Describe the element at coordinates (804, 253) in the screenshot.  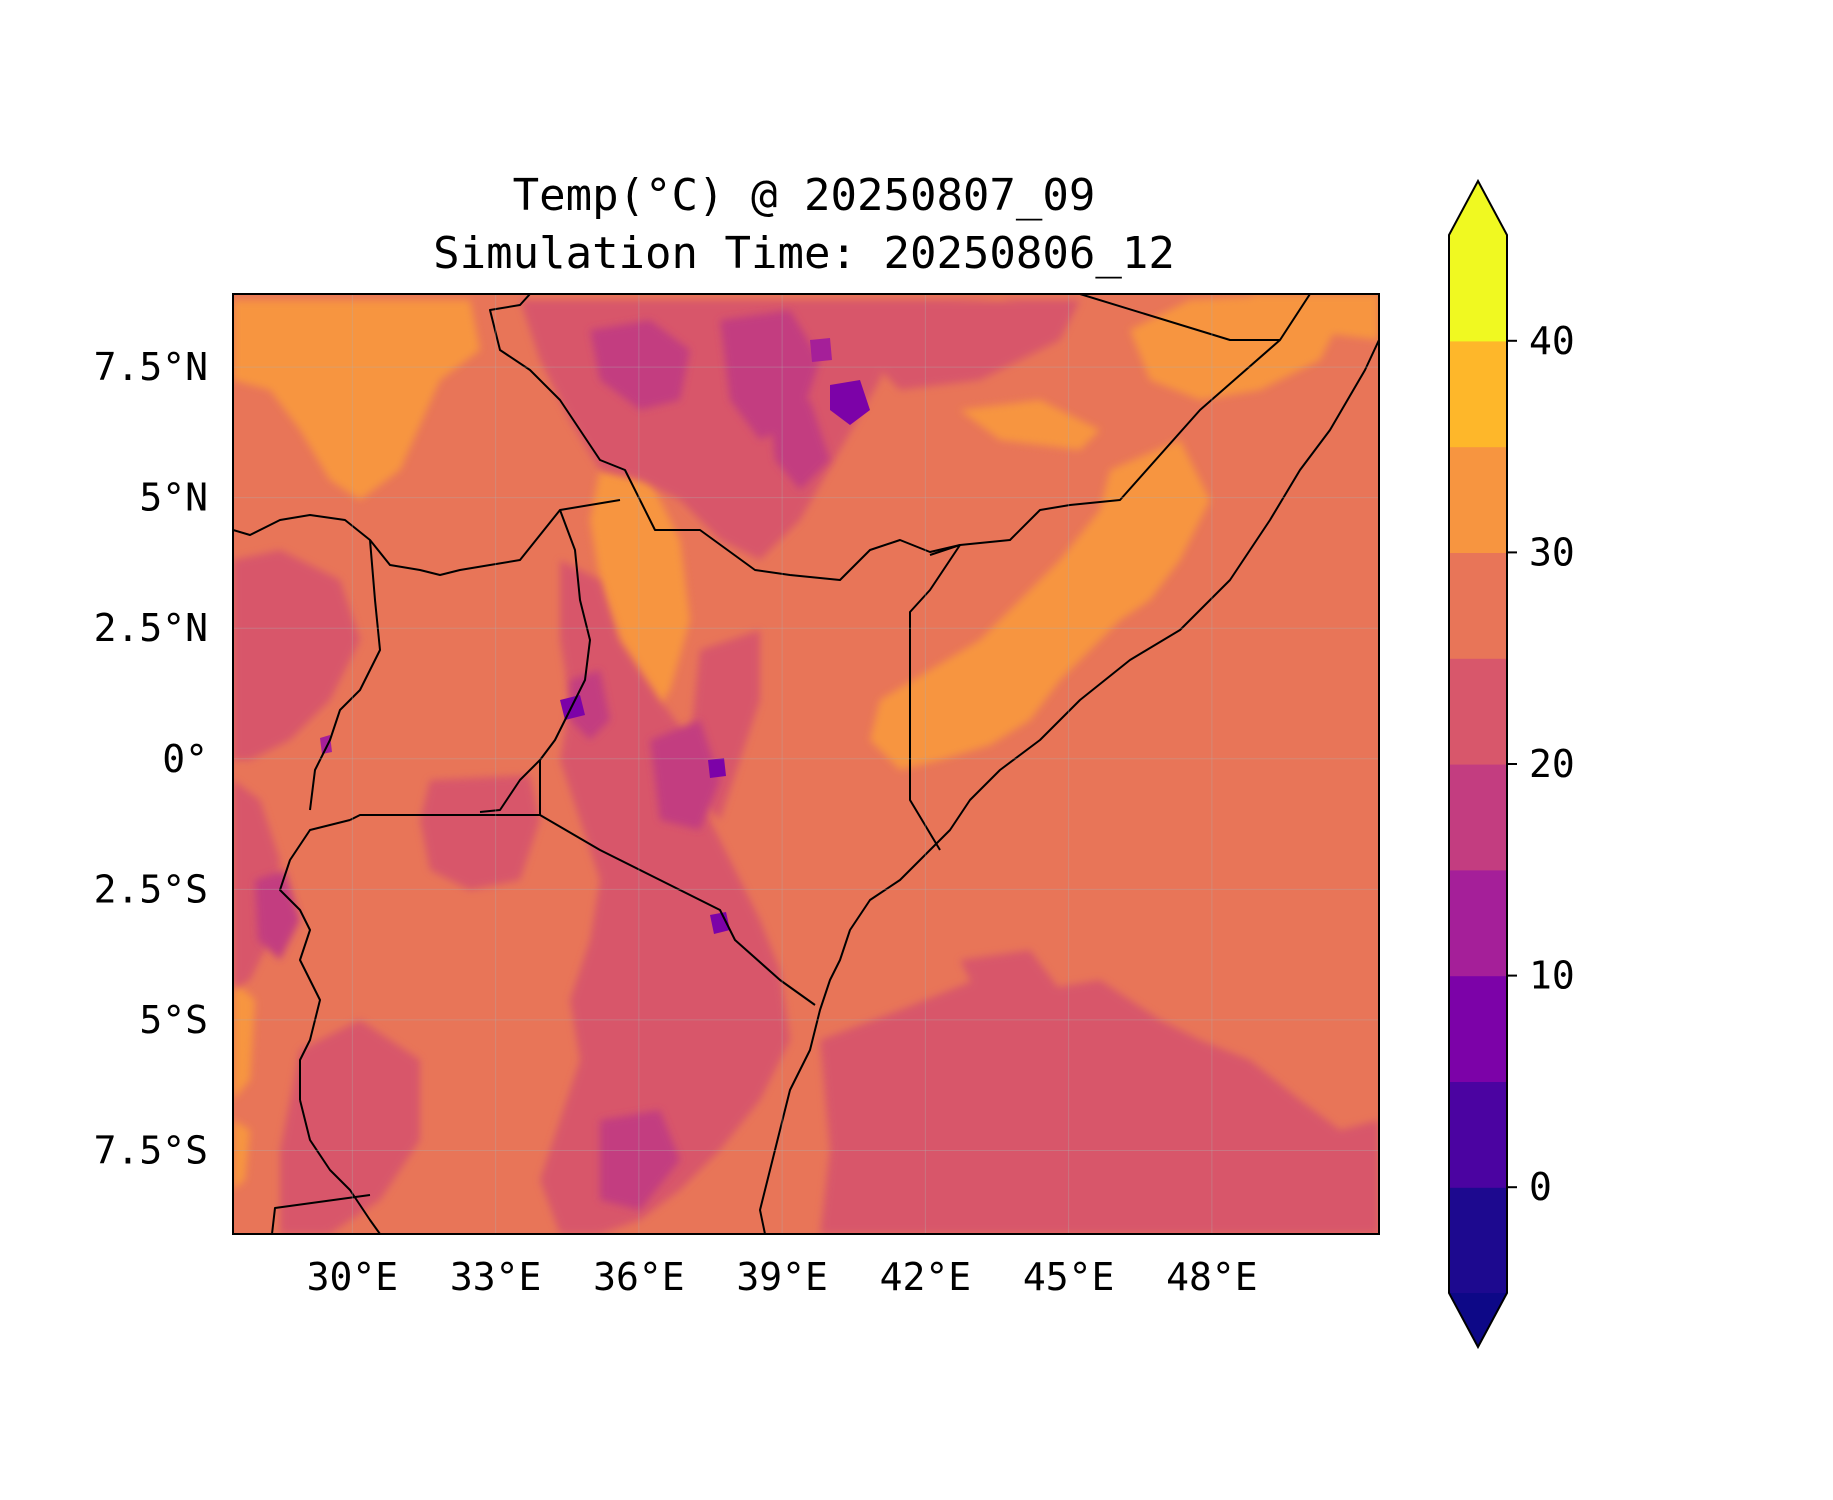
I see `map-title-line2: Simulation Time: 20250806_12` at that location.